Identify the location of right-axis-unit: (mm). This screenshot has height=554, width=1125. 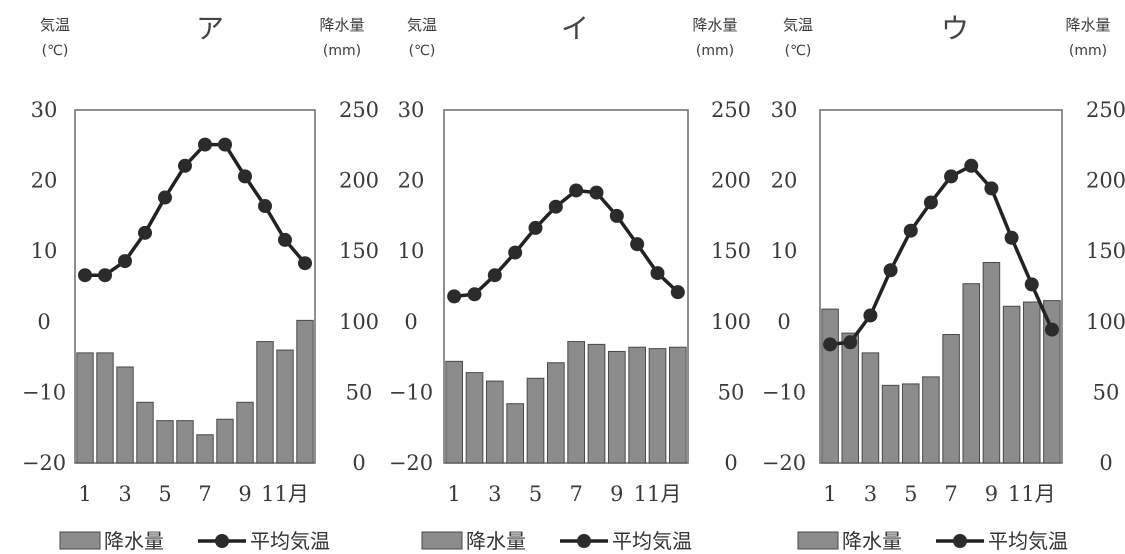
(1088, 51).